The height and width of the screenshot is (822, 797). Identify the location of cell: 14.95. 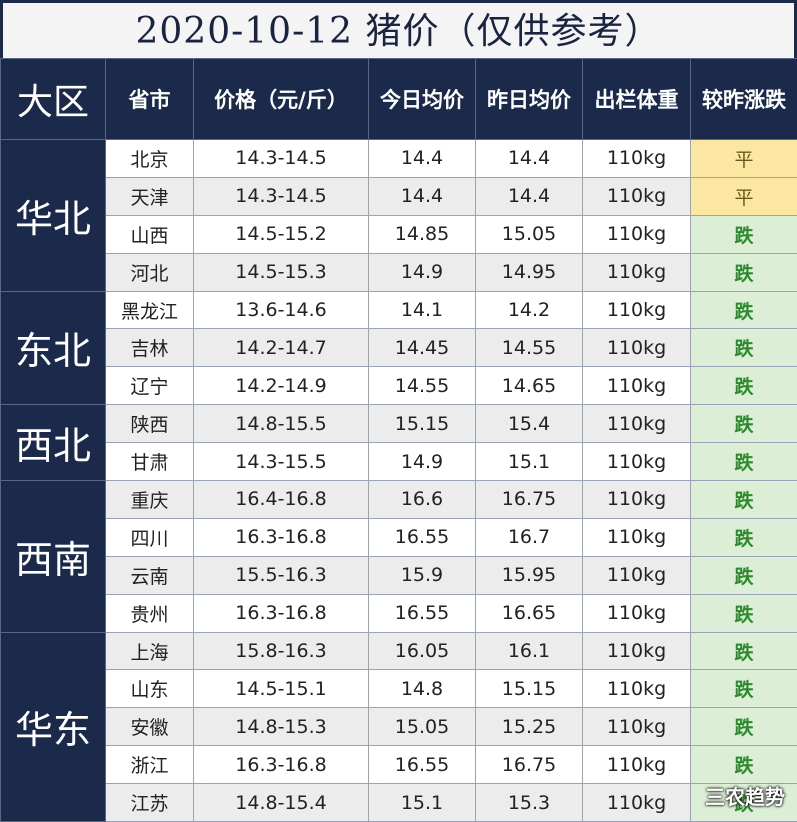
(529, 272).